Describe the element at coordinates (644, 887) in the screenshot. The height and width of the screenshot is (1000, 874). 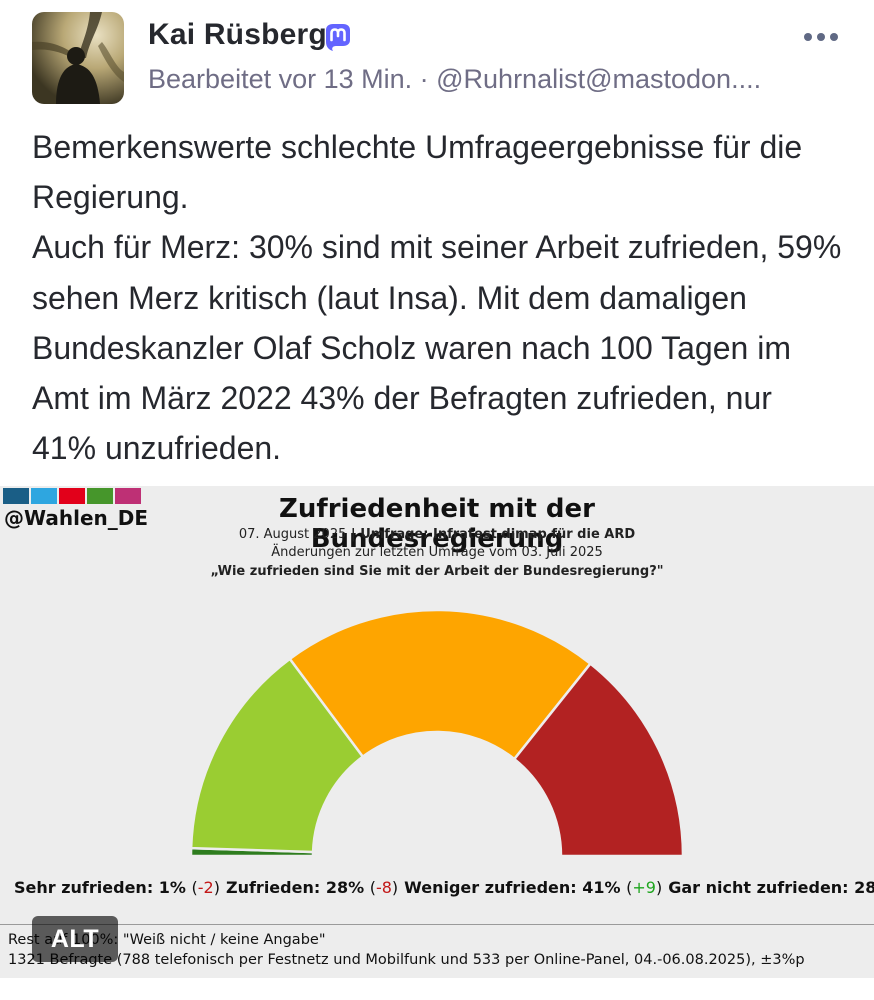
I see `legend-change: (+9)` at that location.